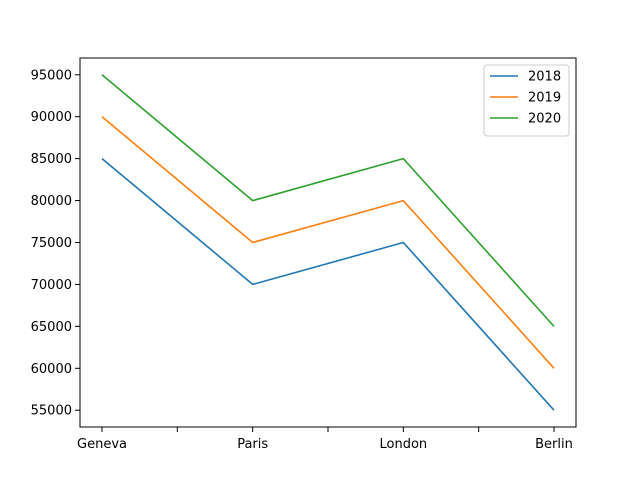 The height and width of the screenshot is (480, 640). I want to click on y-tick-label: 75000, so click(51, 243).